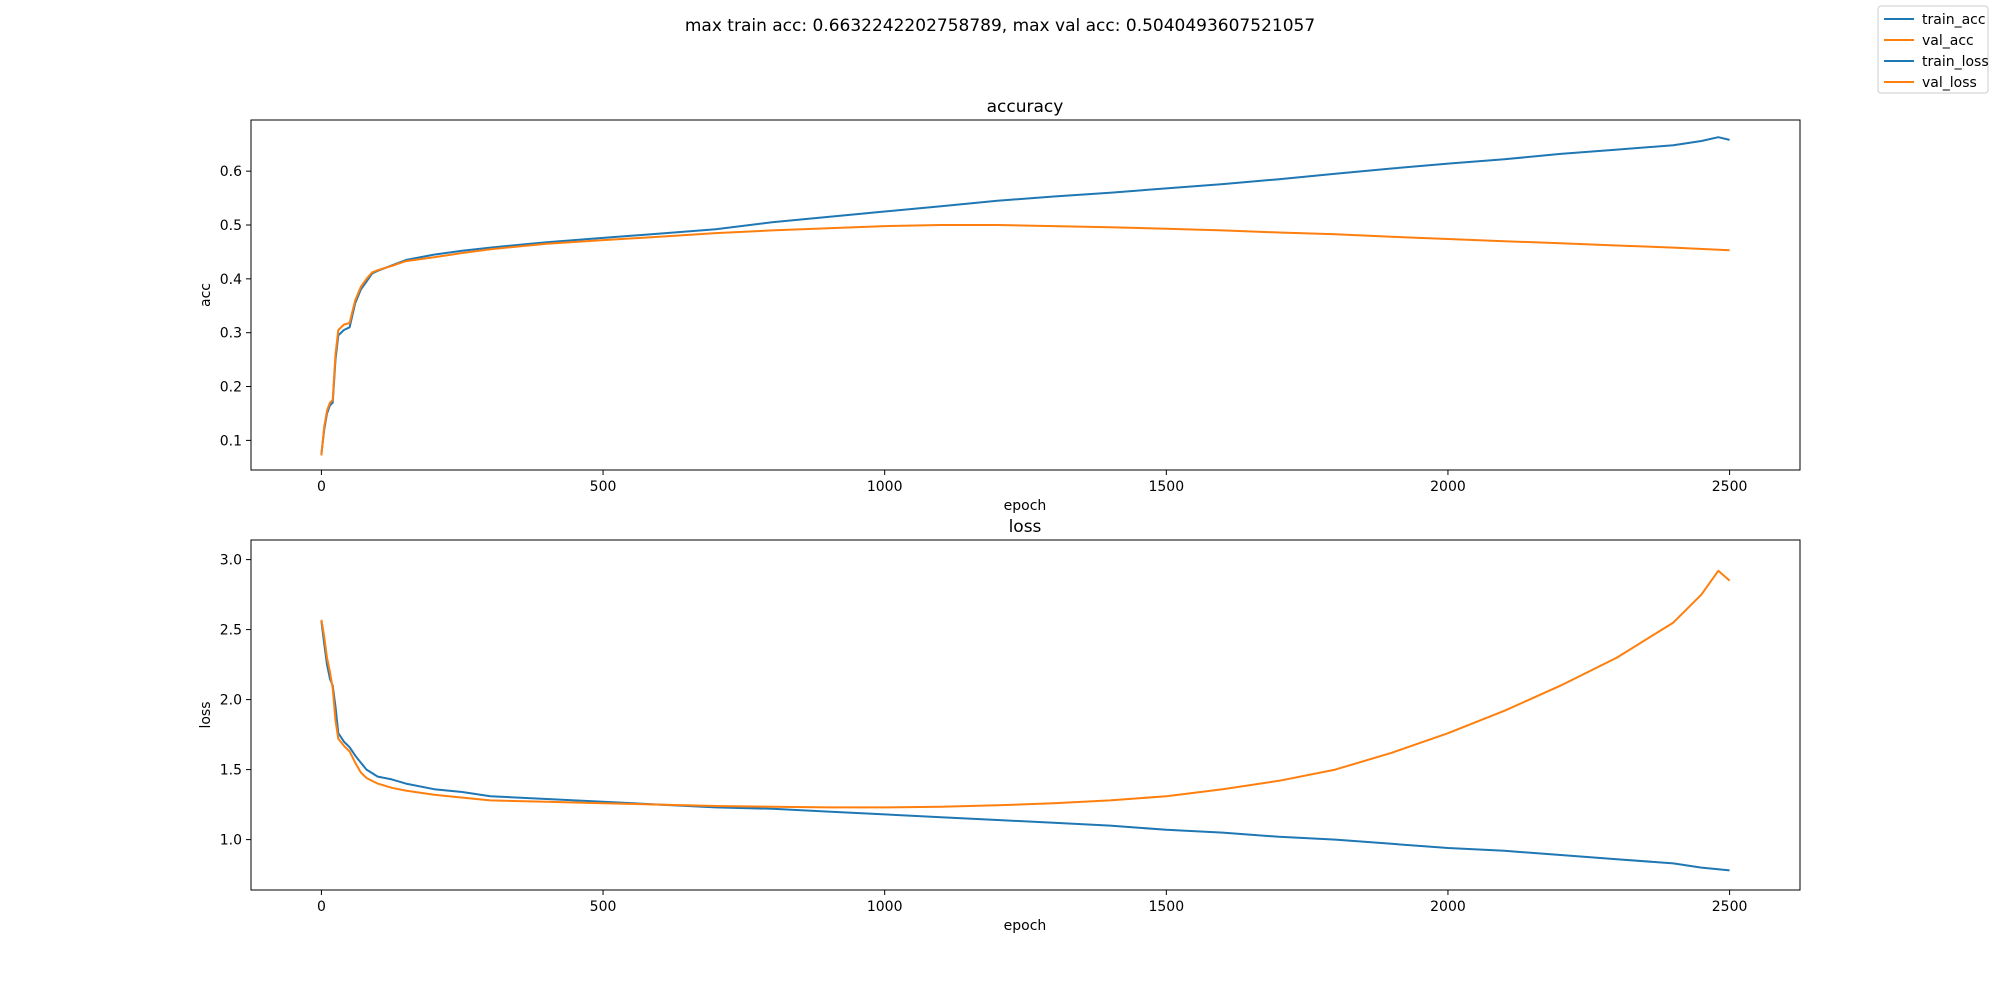 The image size is (2000, 1000). I want to click on loss-xlabel: epoch, so click(1025, 926).